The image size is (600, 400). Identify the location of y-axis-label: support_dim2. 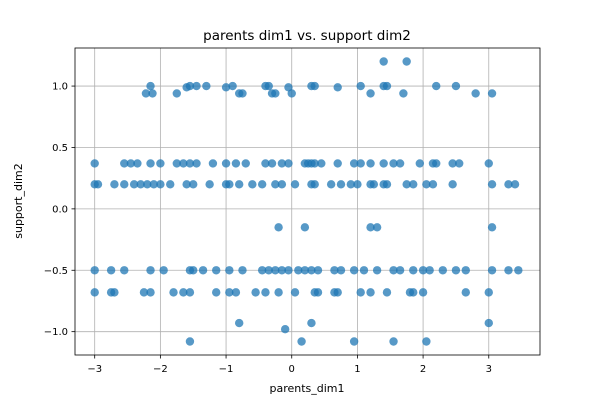
(18, 201).